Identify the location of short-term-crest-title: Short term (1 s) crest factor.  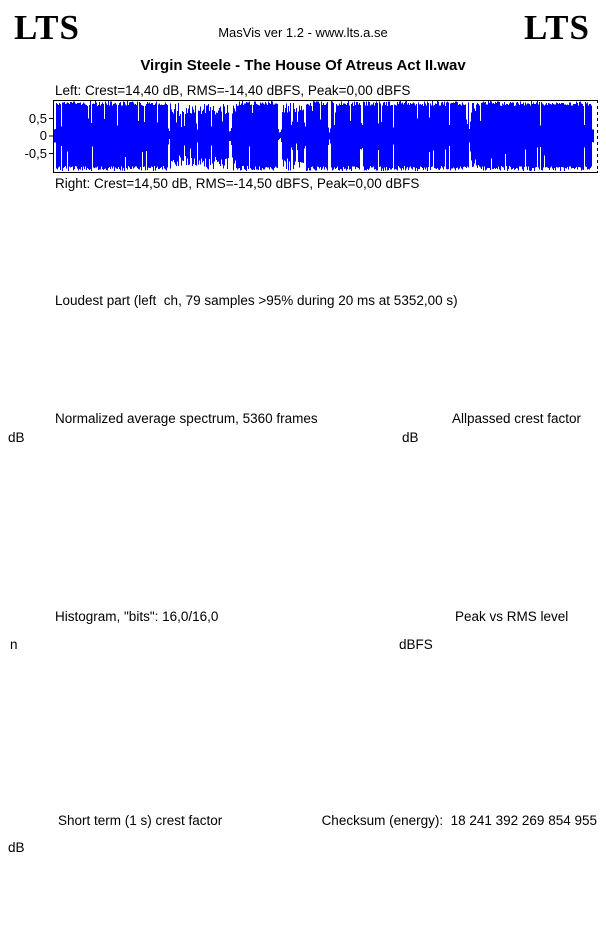
(140, 820).